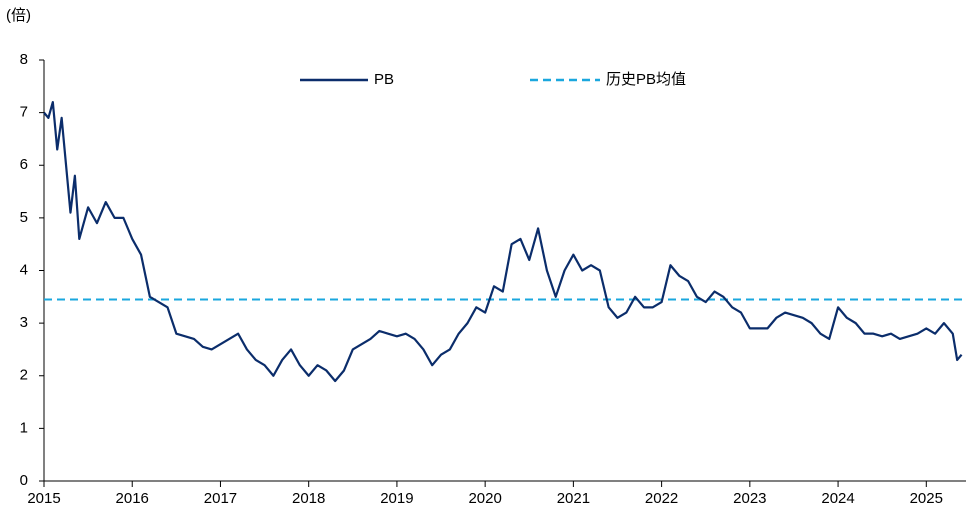 This screenshot has height=512, width=970. What do you see at coordinates (24, 427) in the screenshot?
I see `y-tick-label: 1` at bounding box center [24, 427].